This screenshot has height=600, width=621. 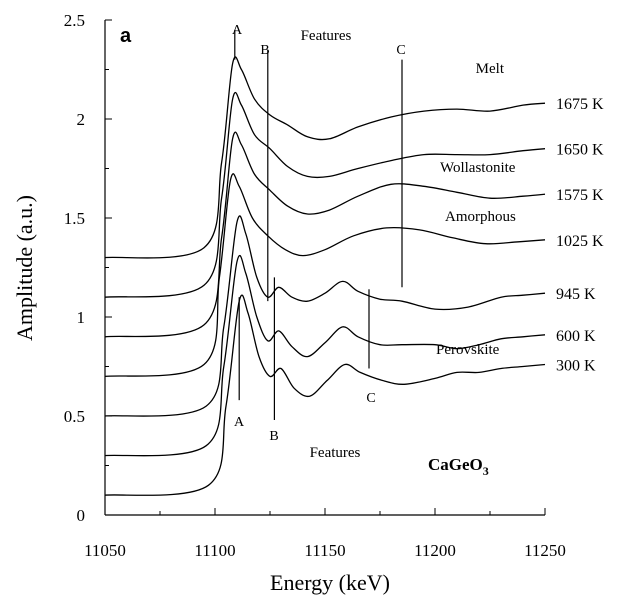 What do you see at coordinates (576, 366) in the screenshot?
I see `series-label: 300 K` at bounding box center [576, 366].